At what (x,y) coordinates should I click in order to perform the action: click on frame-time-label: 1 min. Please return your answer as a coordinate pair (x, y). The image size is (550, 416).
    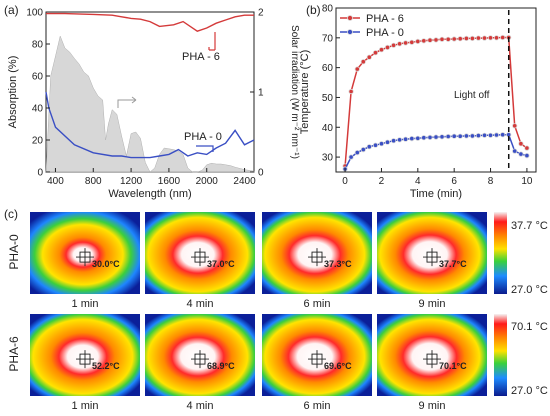
    Looking at the image, I should click on (85, 304).